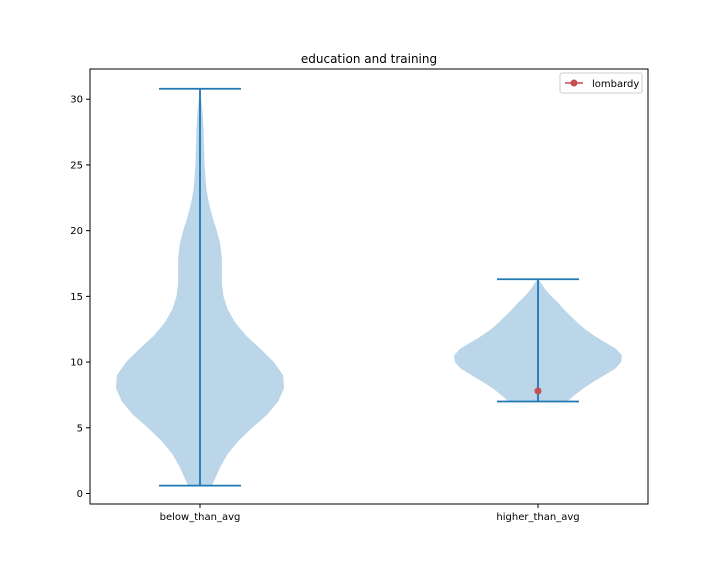 The image size is (720, 580). I want to click on y-tick-label: 0, so click(80, 494).